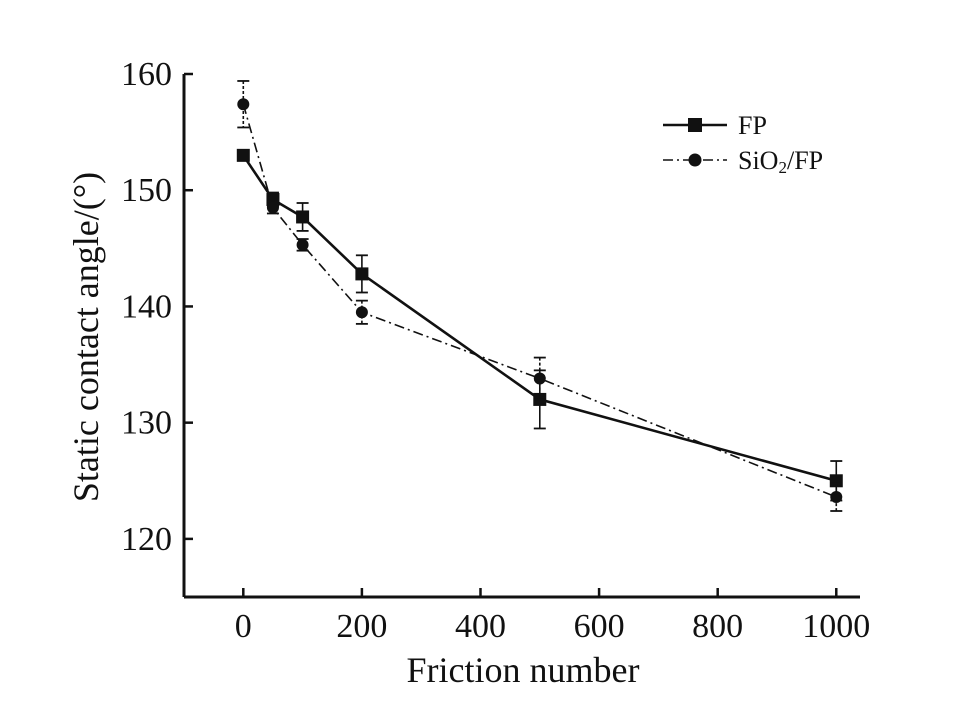 This screenshot has width=956, height=709. What do you see at coordinates (758, 160) in the screenshot?
I see `legend-label-sio2-main: SiO` at bounding box center [758, 160].